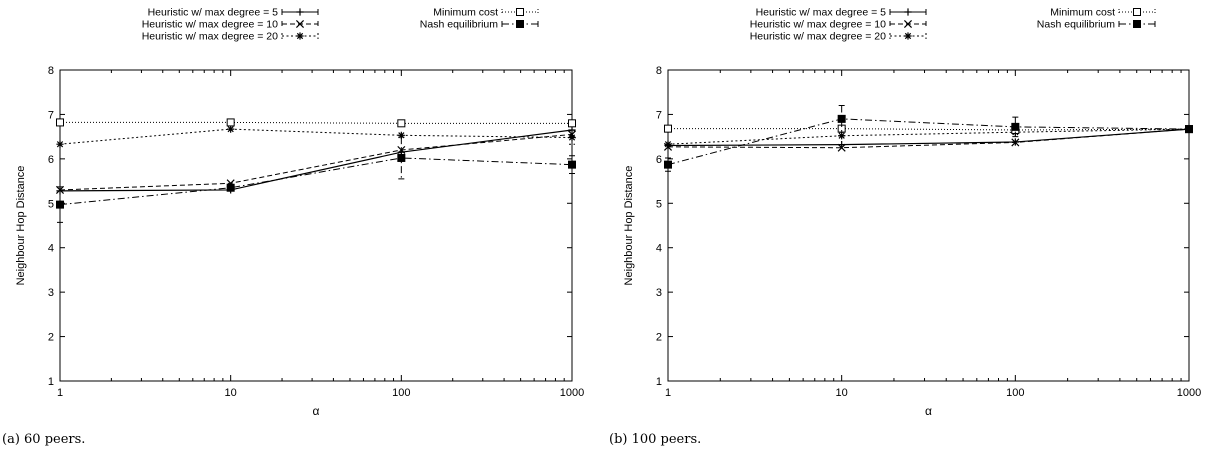 This screenshot has width=1216, height=454. Describe the element at coordinates (655, 439) in the screenshot. I see `caption-b: (b) 100 peers.` at that location.